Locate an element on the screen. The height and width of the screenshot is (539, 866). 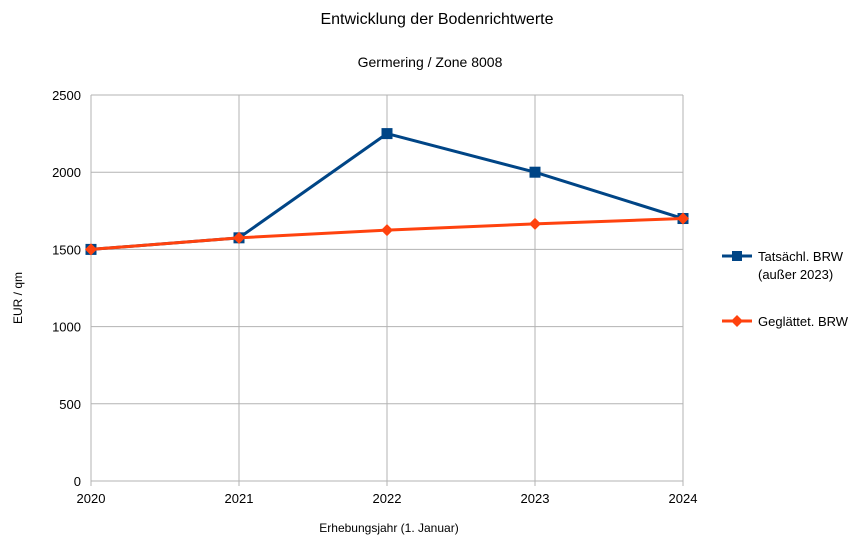
x-axis-ticks: 2020 2021 2022 2023 2024 is located at coordinates (387, 498).